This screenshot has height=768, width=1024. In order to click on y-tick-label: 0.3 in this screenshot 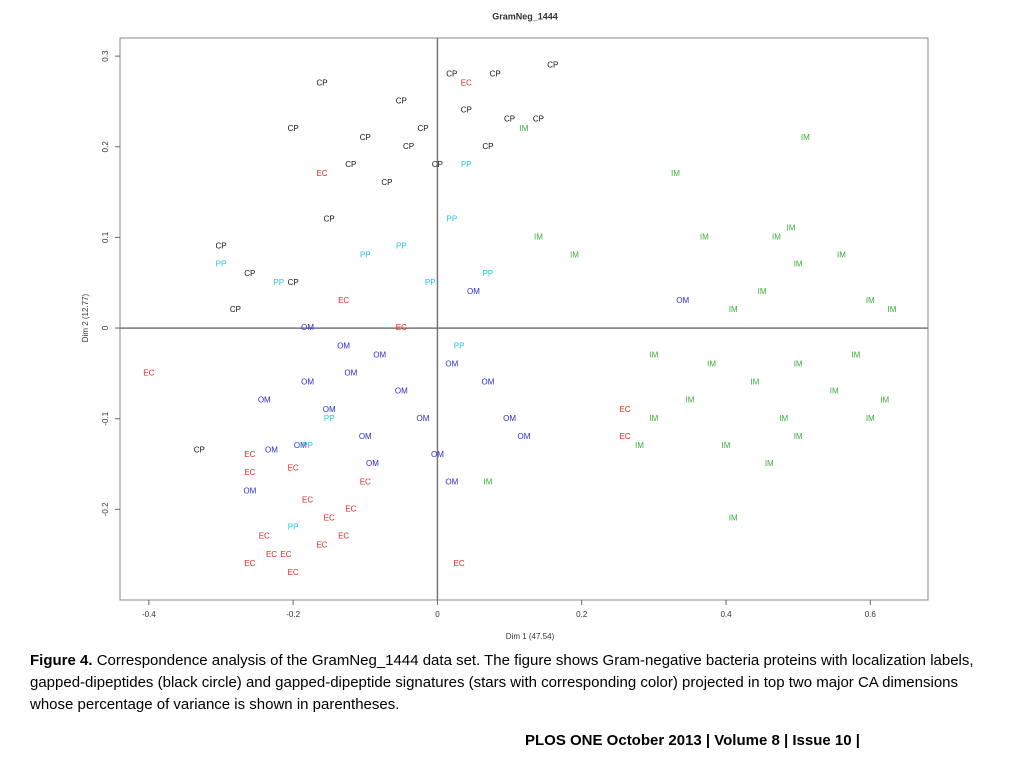, I will do `click(105, 56)`.